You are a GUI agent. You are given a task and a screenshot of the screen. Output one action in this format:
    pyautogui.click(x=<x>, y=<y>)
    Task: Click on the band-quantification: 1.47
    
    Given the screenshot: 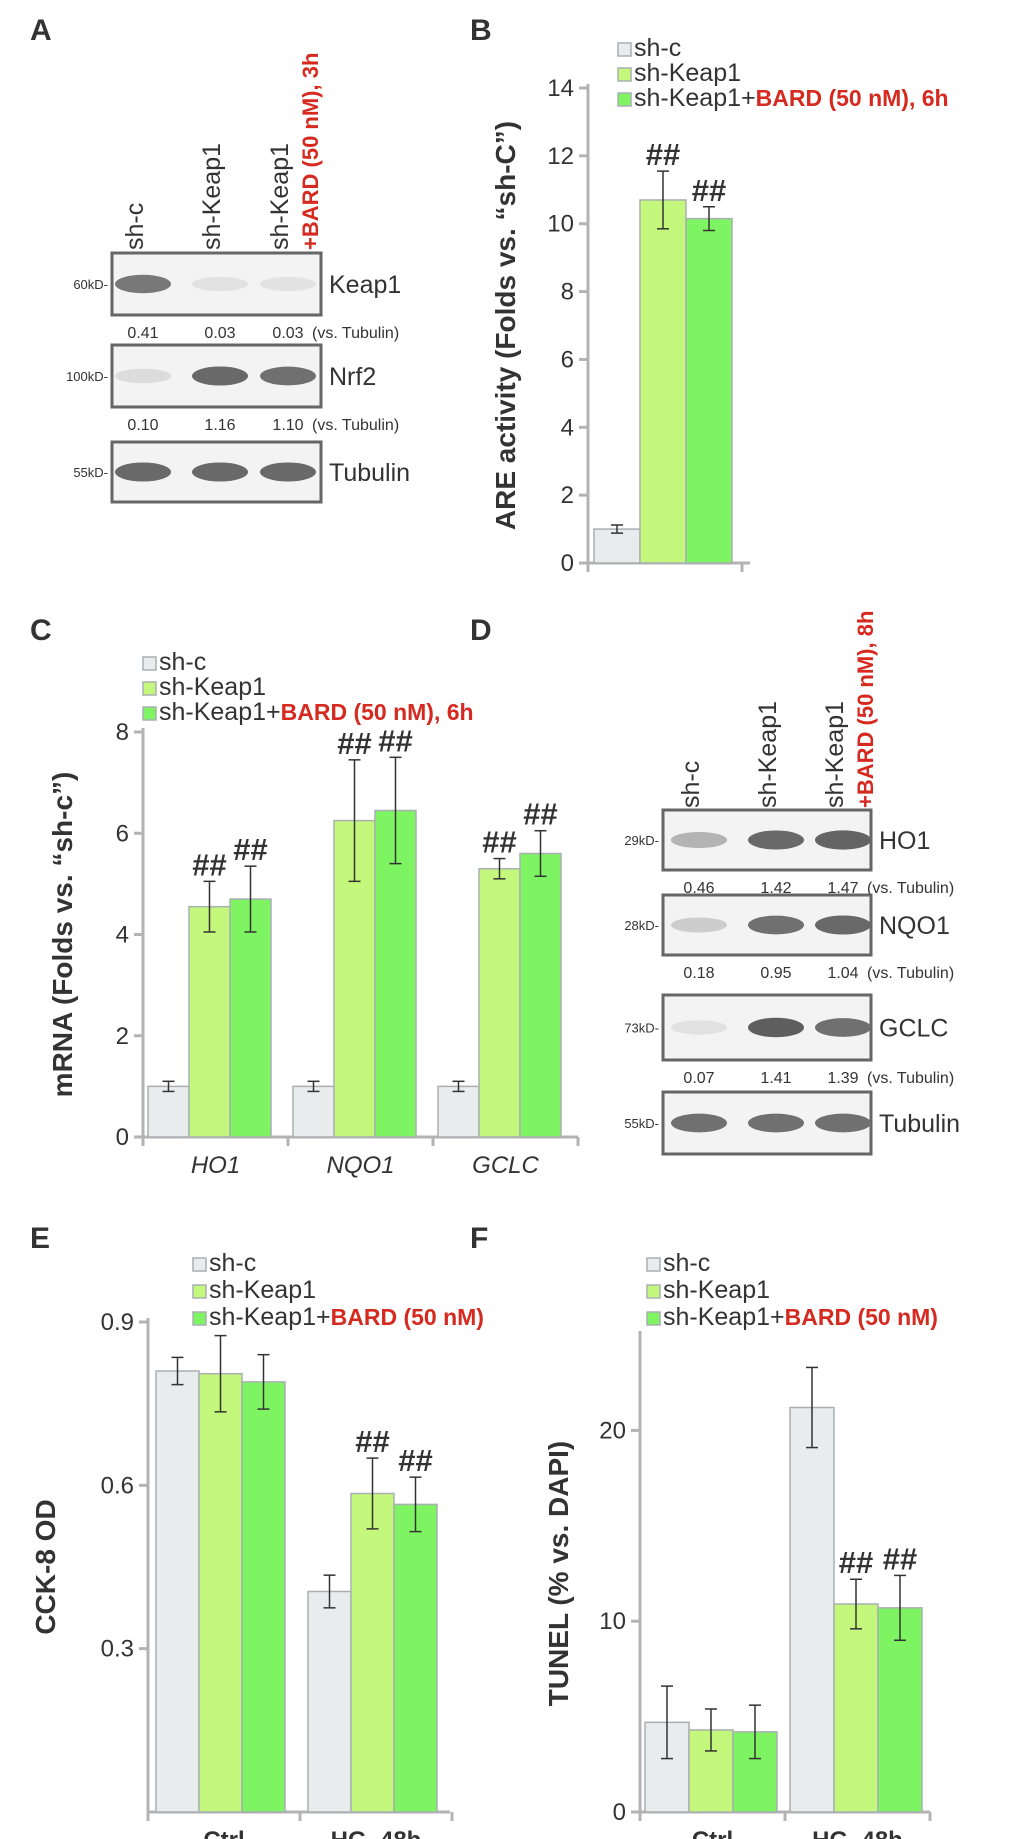 What is the action you would take?
    pyautogui.click(x=842, y=888)
    